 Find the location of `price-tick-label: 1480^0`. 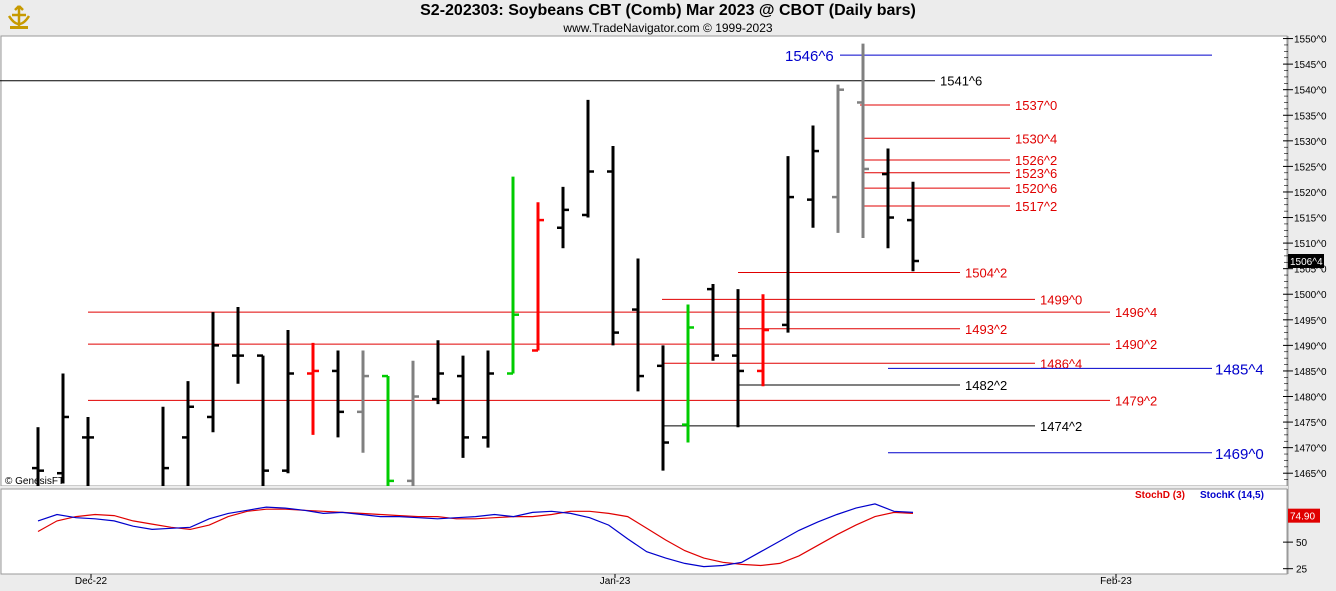

price-tick-label: 1480^0 is located at coordinates (1310, 398).